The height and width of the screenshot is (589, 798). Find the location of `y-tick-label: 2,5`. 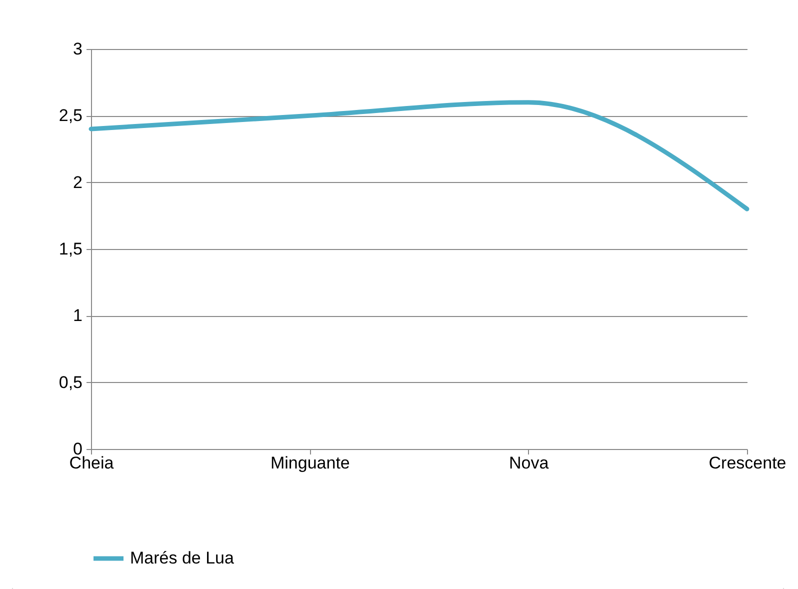

y-tick-label: 2,5 is located at coordinates (70, 116).